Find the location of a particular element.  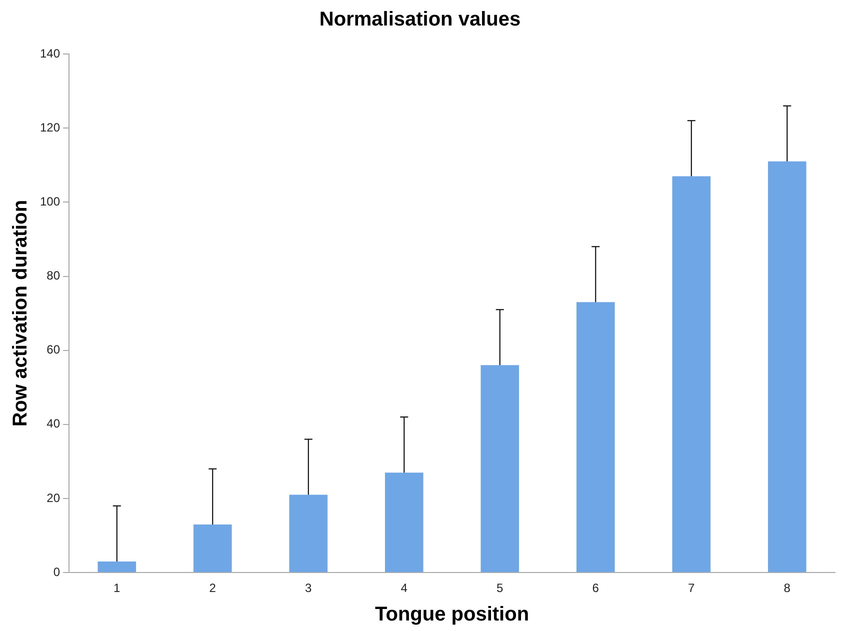

y-axis-title: Row activation duration is located at coordinates (21, 313).